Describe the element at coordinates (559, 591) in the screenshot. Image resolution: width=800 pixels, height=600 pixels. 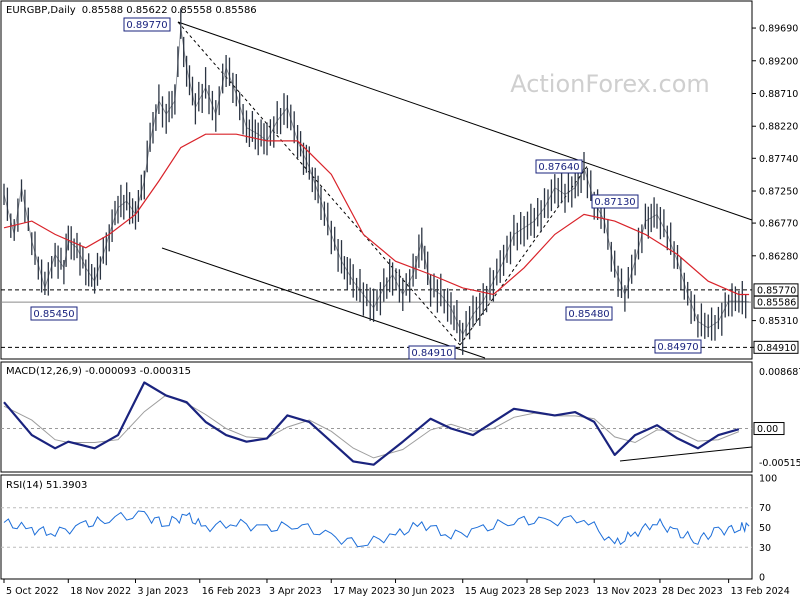
I see `date-tick-label: 28 Sep 2023` at that location.